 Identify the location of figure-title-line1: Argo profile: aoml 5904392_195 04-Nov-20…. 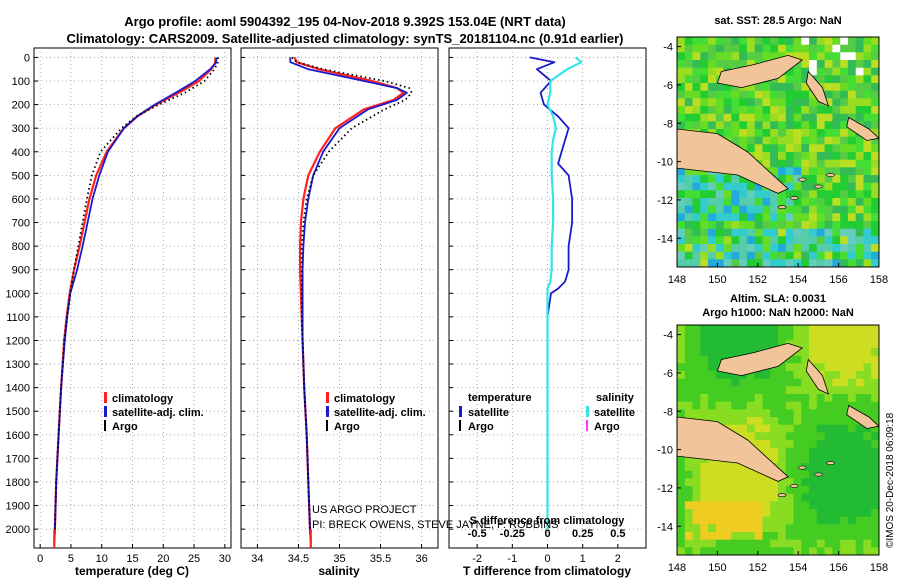
(345, 21).